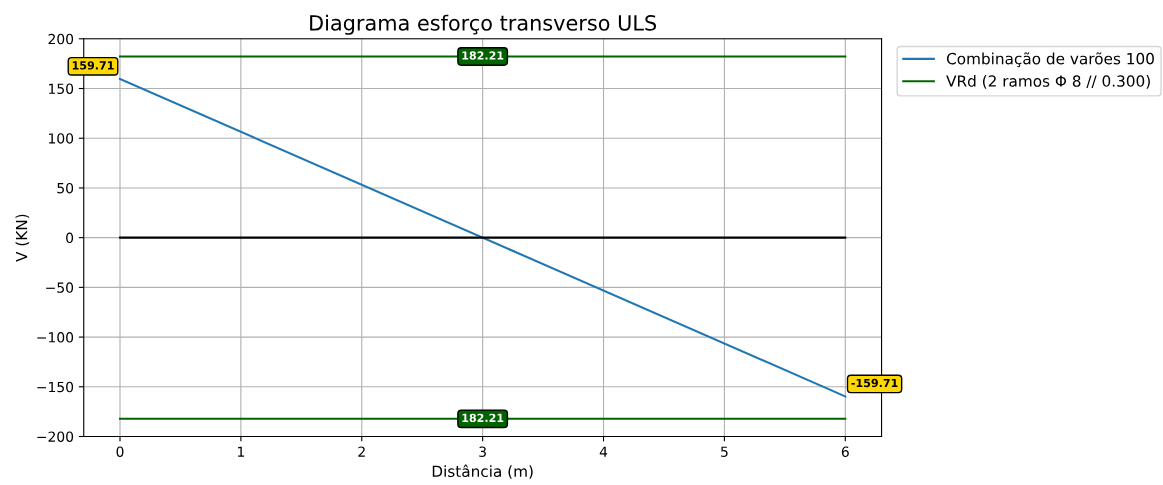 This screenshot has width=1163, height=485. I want to click on y-tick-label: 0, so click(70, 238).